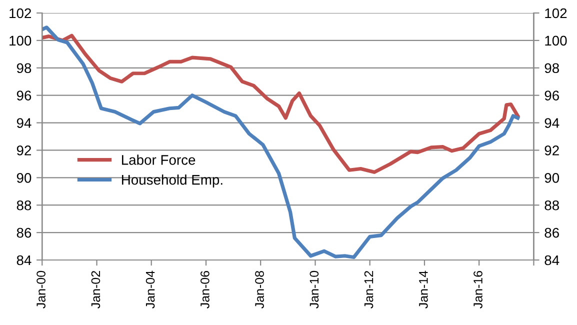 Image resolution: width=577 pixels, height=325 pixels. Describe the element at coordinates (551, 205) in the screenshot. I see `y2-tick-label: 88` at that location.